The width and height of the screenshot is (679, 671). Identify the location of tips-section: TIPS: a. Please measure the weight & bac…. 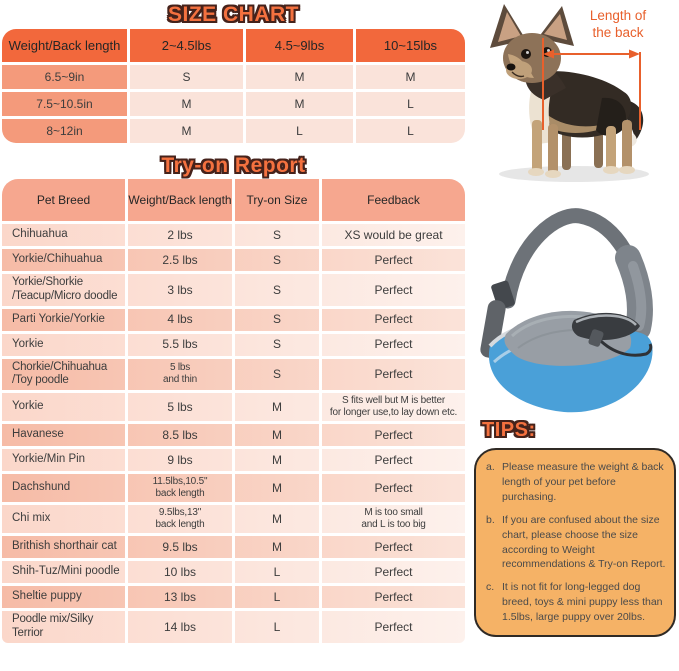
(575, 528).